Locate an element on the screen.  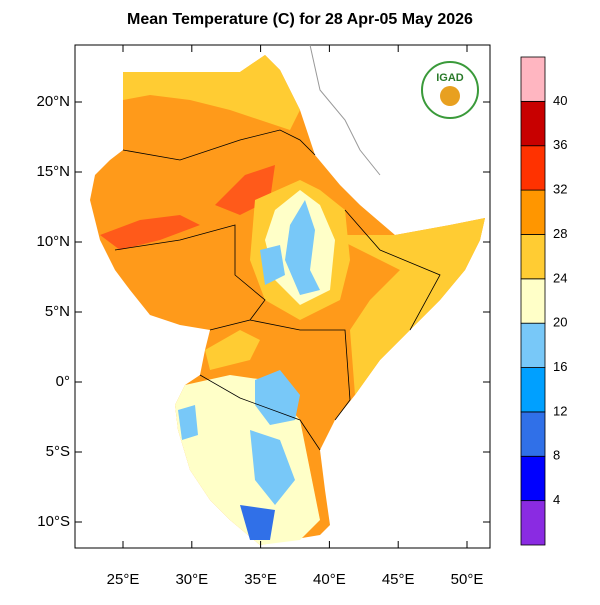
lat-tick-label: 5°N is located at coordinates (57, 311).